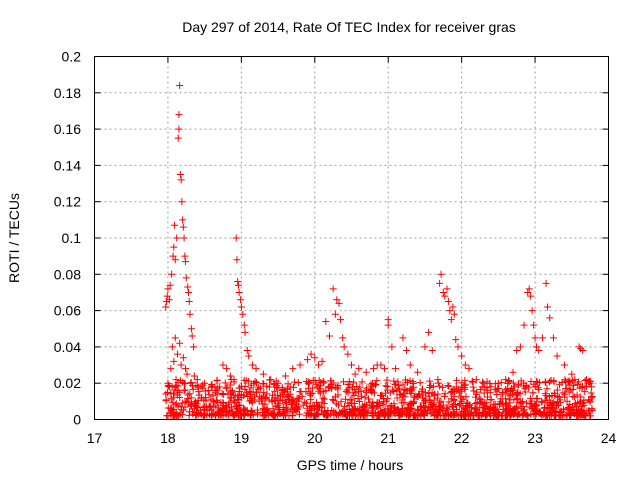  Describe the element at coordinates (168, 438) in the screenshot. I see `x-tick-label: 18` at that location.